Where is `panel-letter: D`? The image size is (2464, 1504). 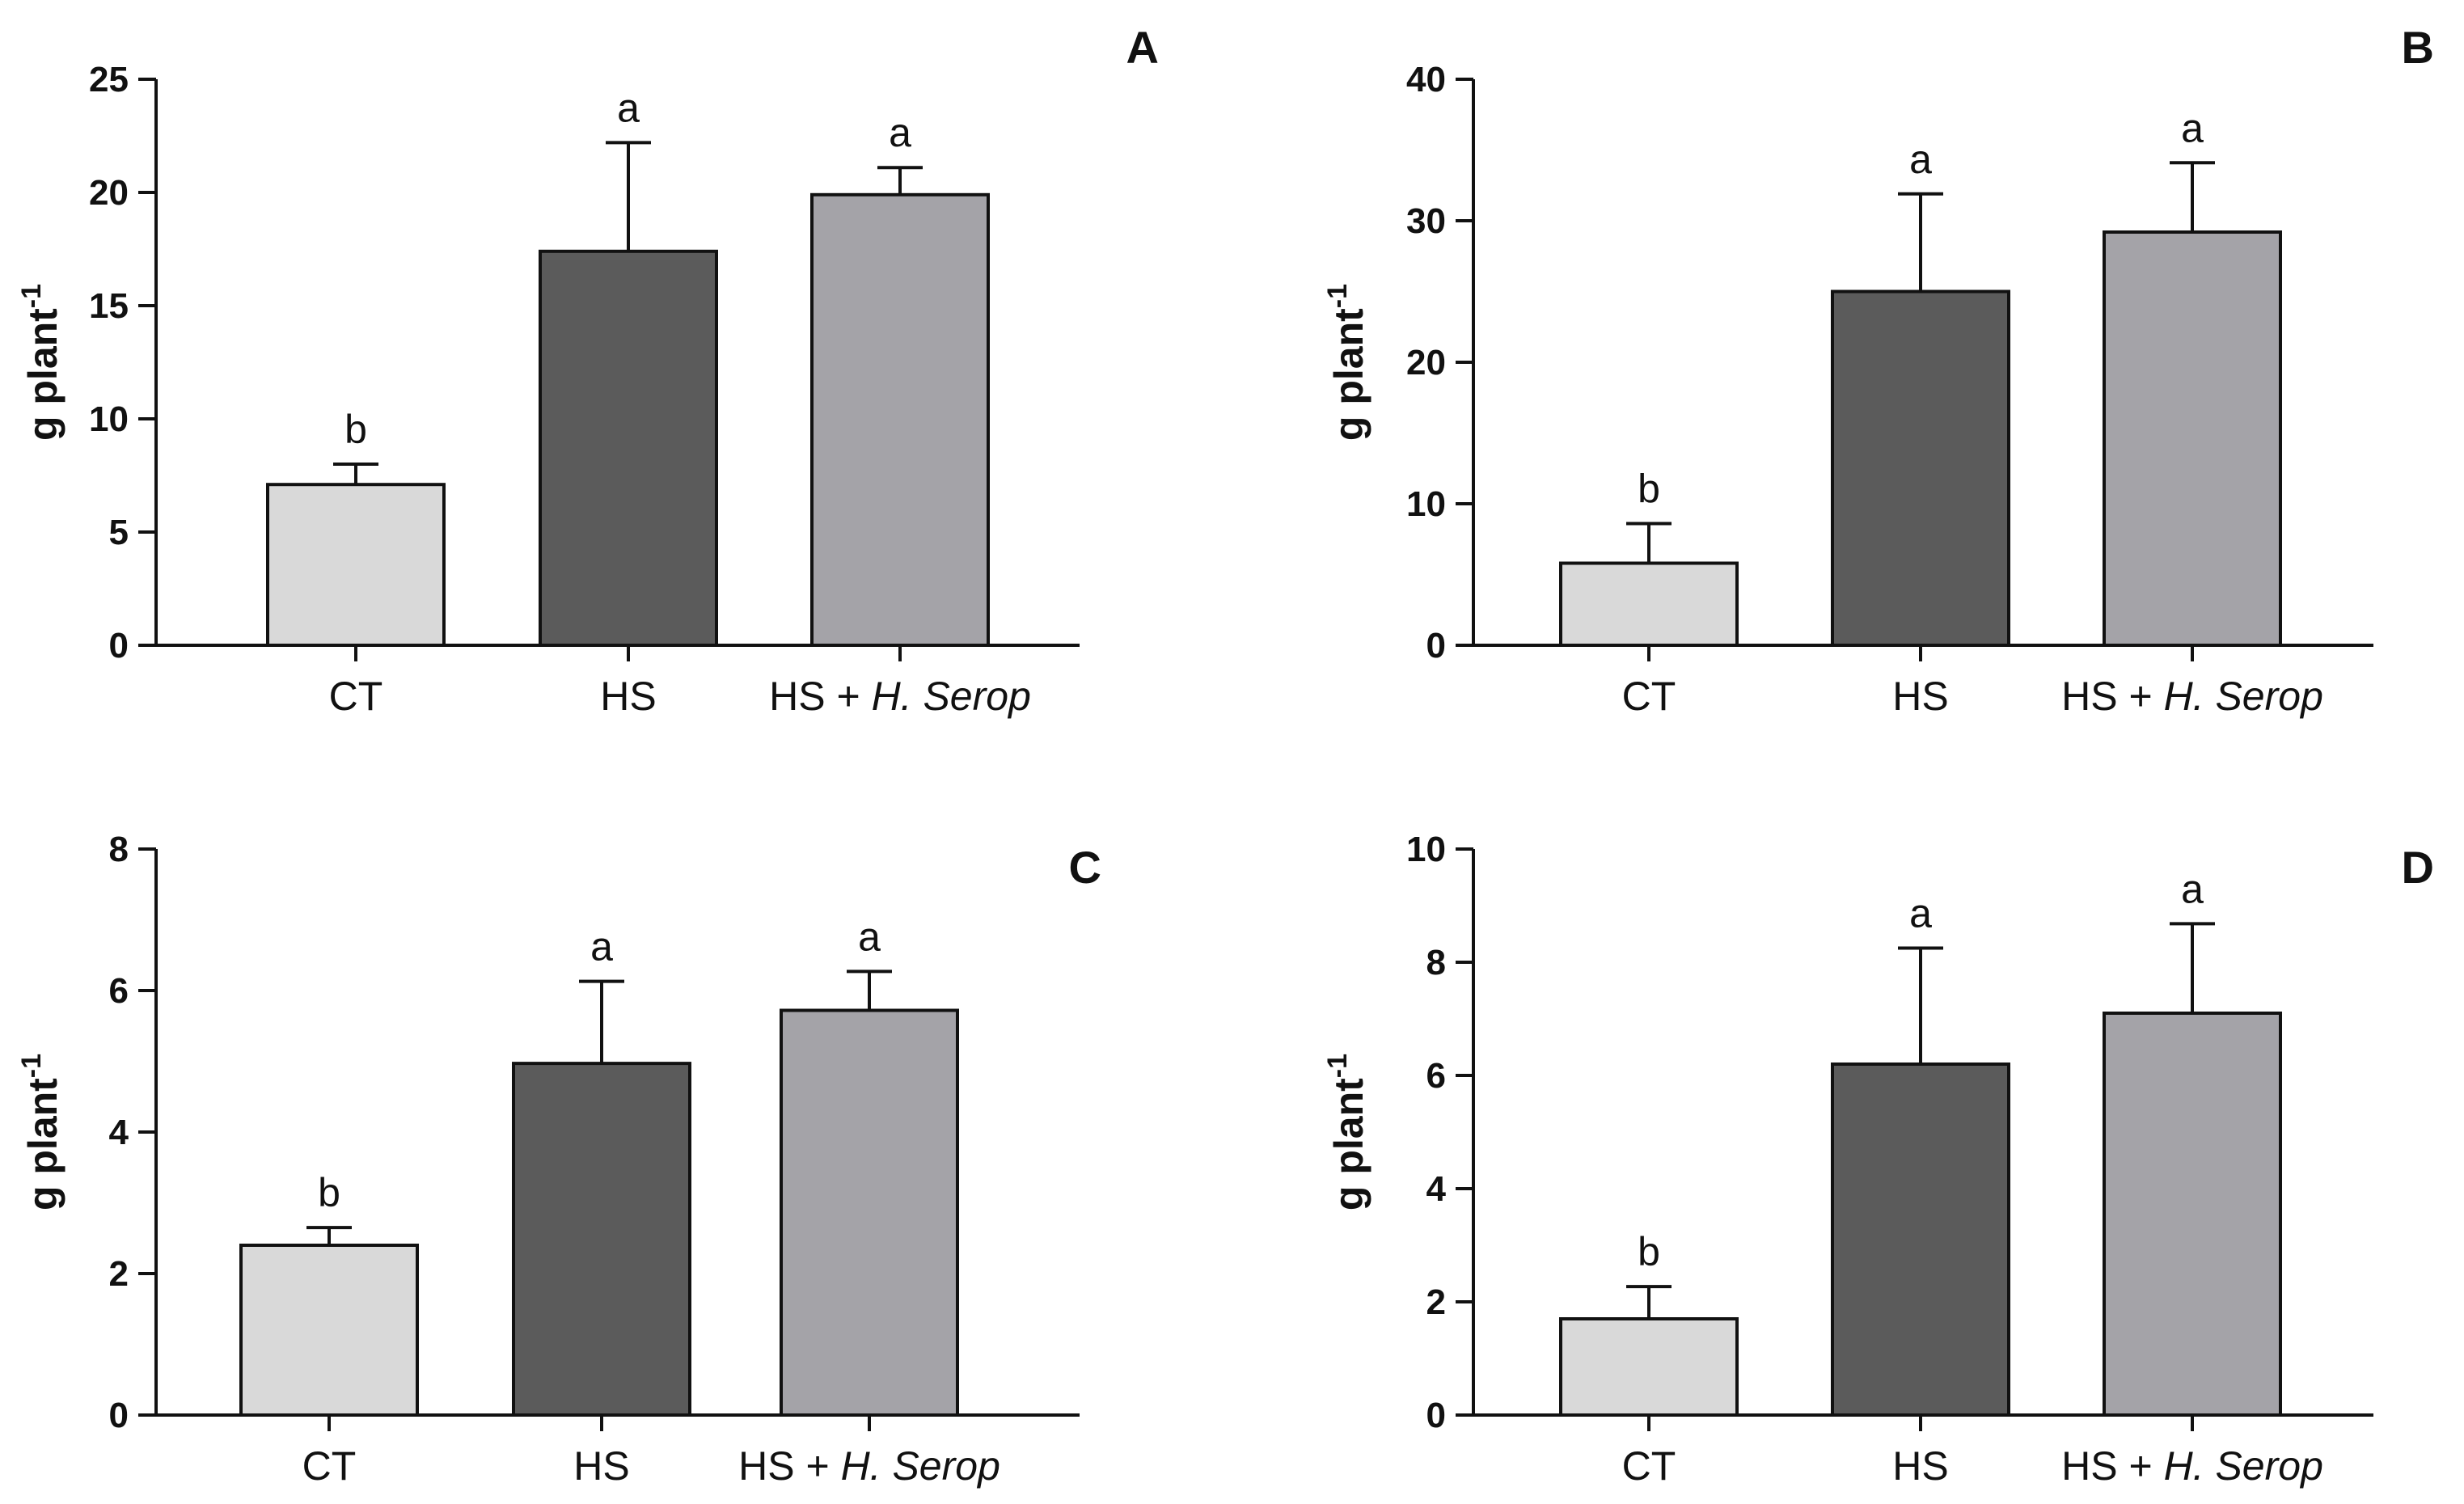 panel-letter: D is located at coordinates (2418, 867).